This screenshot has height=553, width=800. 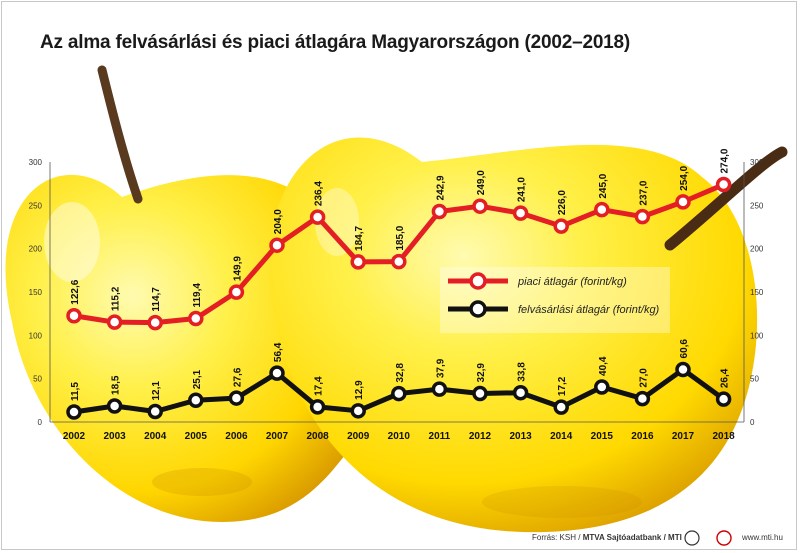 What do you see at coordinates (156, 299) in the screenshot?
I see `data-label: 114,7` at bounding box center [156, 299].